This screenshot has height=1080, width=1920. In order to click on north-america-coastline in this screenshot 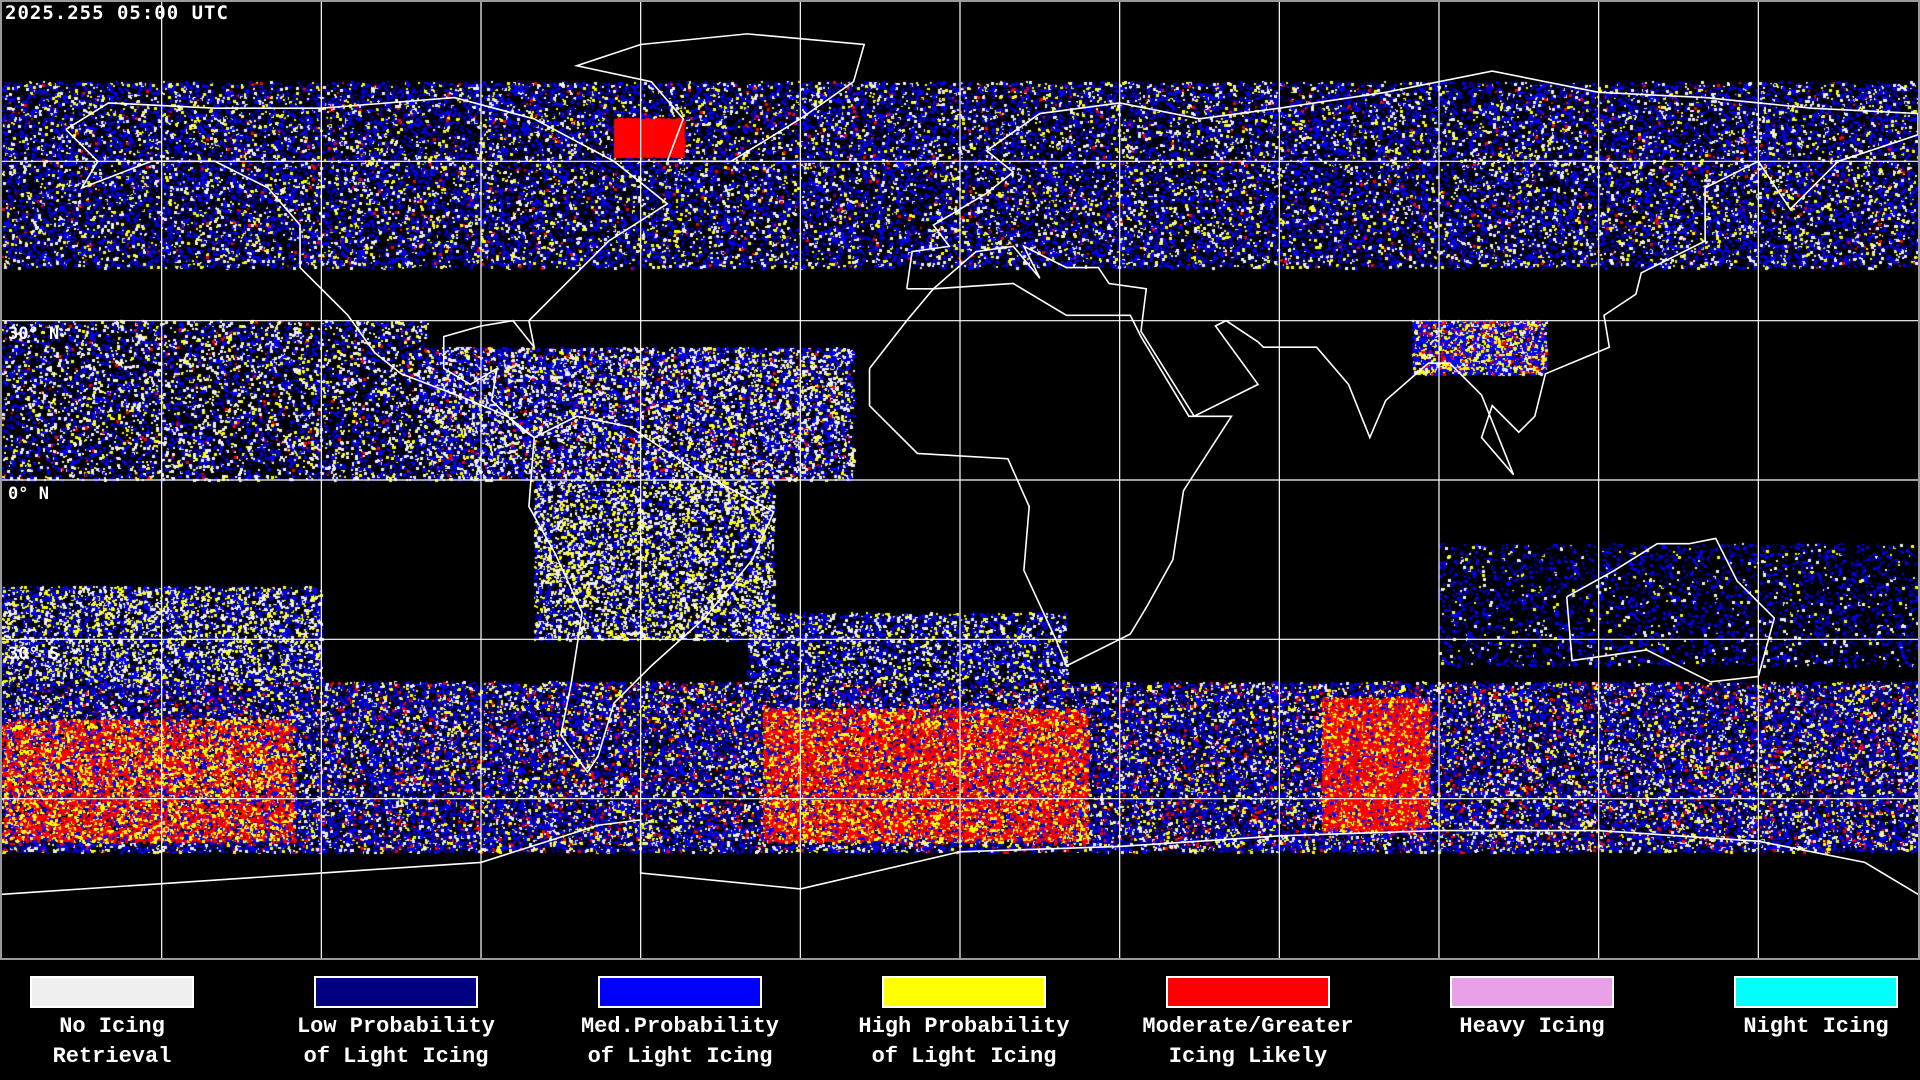, I will do `click(367, 267)`.